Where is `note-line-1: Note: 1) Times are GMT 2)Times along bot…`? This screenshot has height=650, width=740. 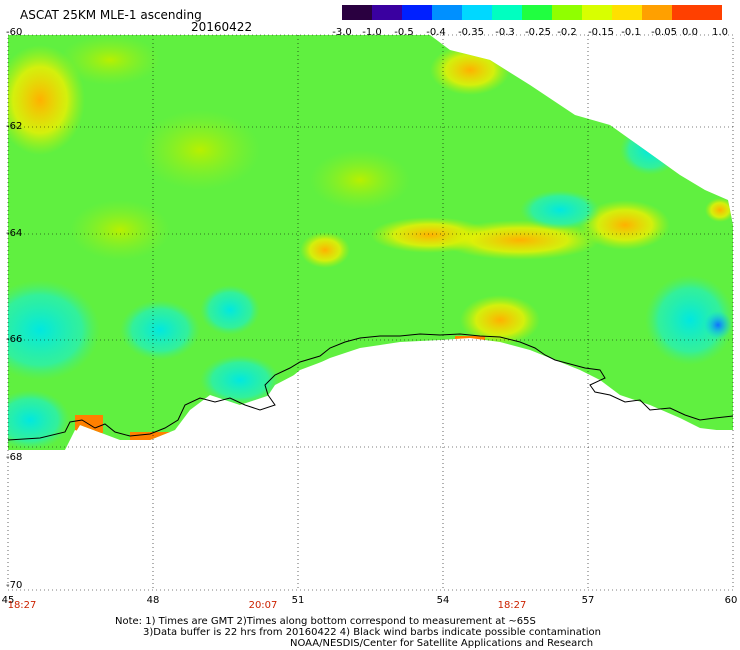
note-line-1: Note: 1) Times are GMT 2)Times along bot… is located at coordinates (325, 621).